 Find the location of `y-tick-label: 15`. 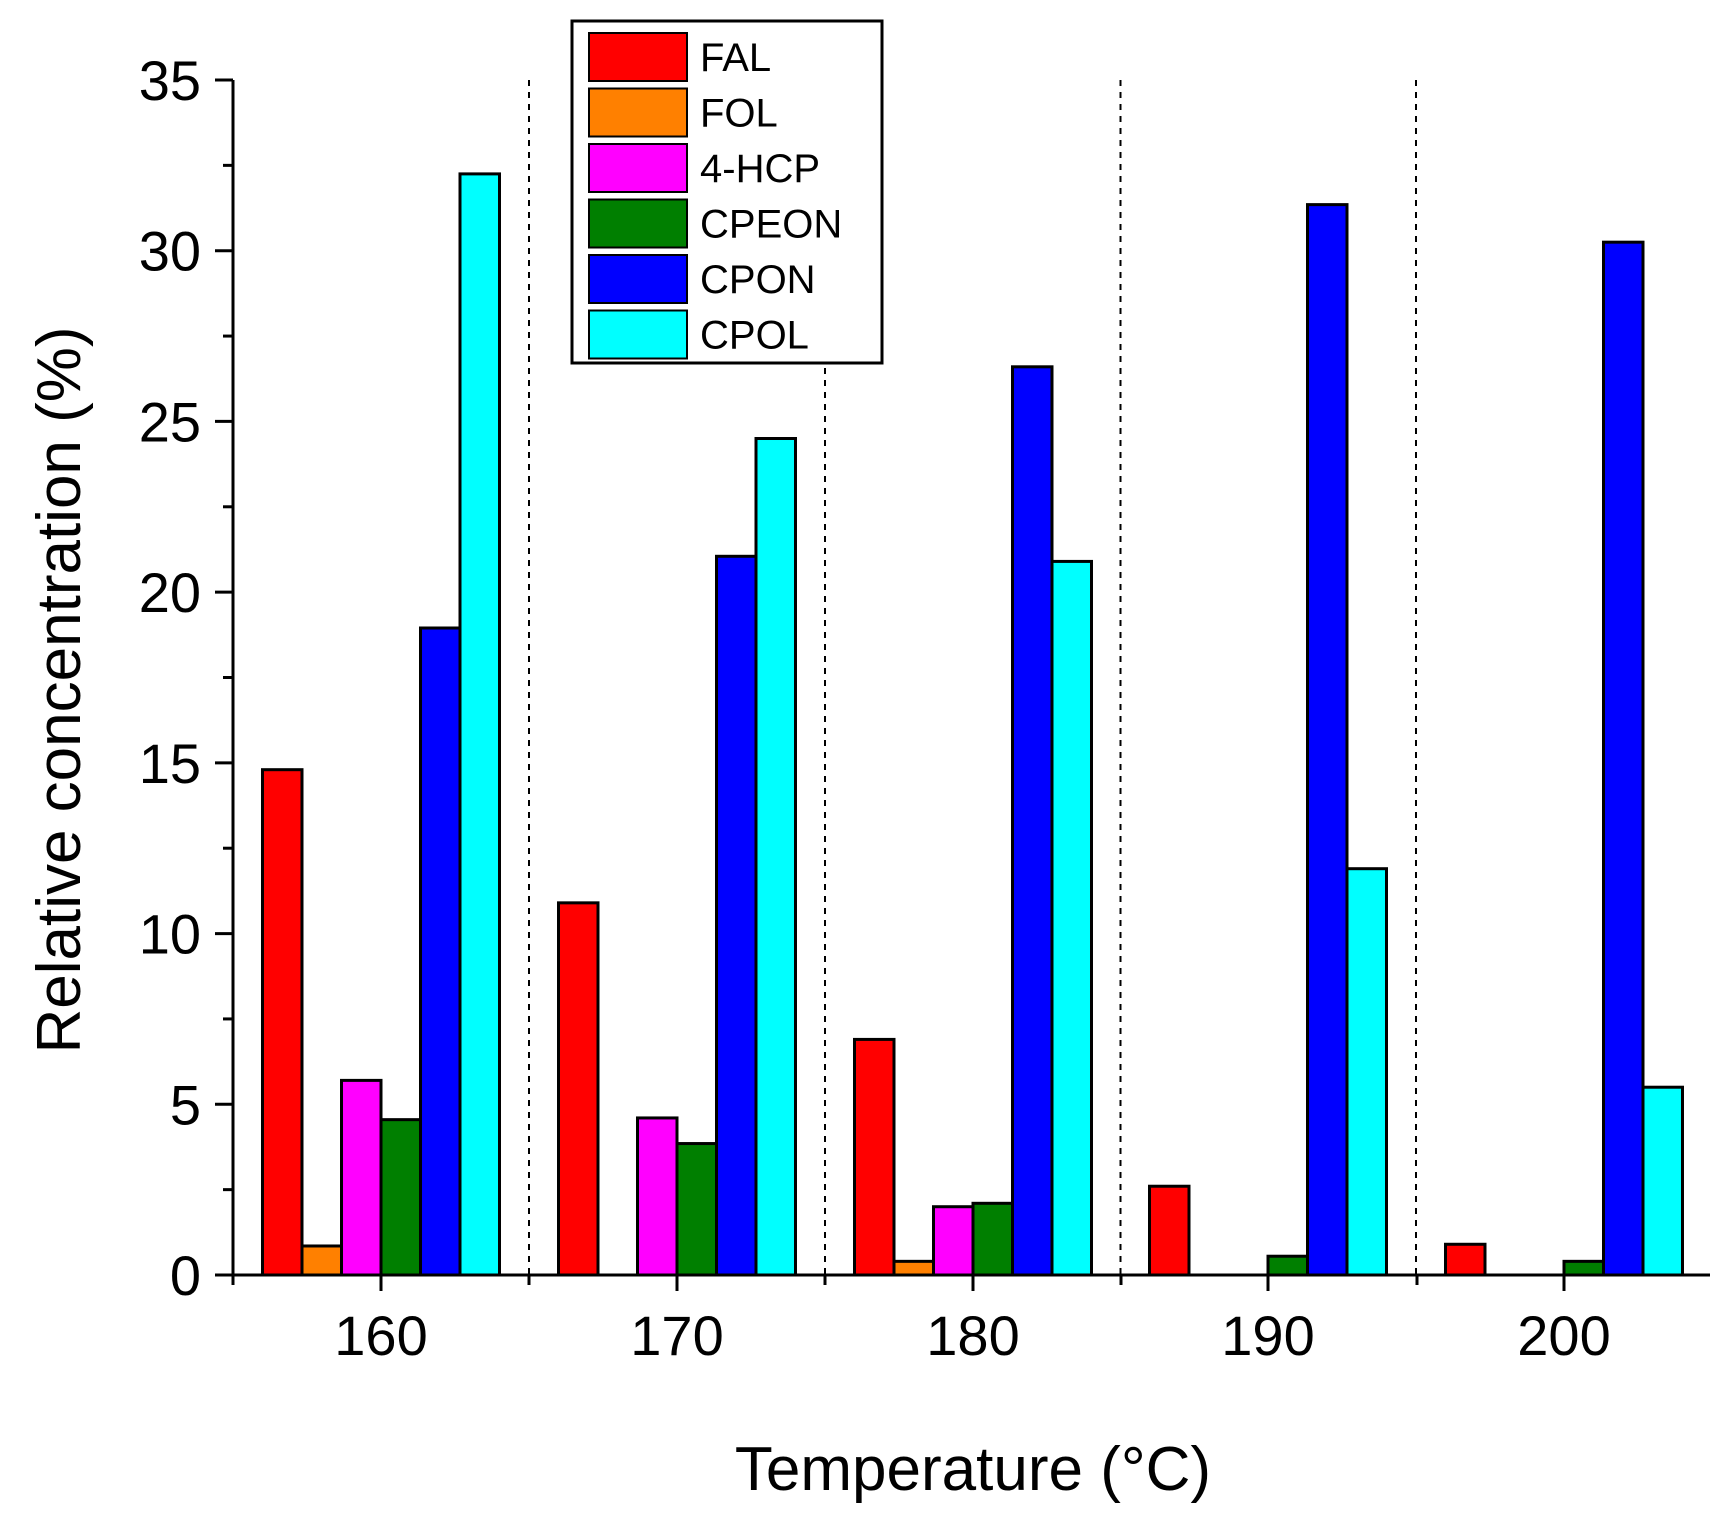

y-tick-label: 15 is located at coordinates (170, 763).